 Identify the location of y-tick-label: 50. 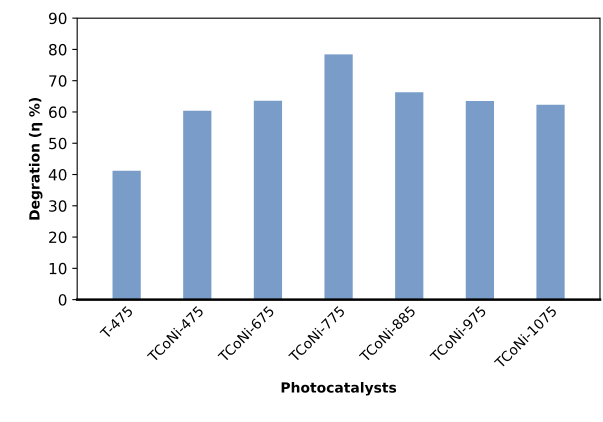
(57, 144).